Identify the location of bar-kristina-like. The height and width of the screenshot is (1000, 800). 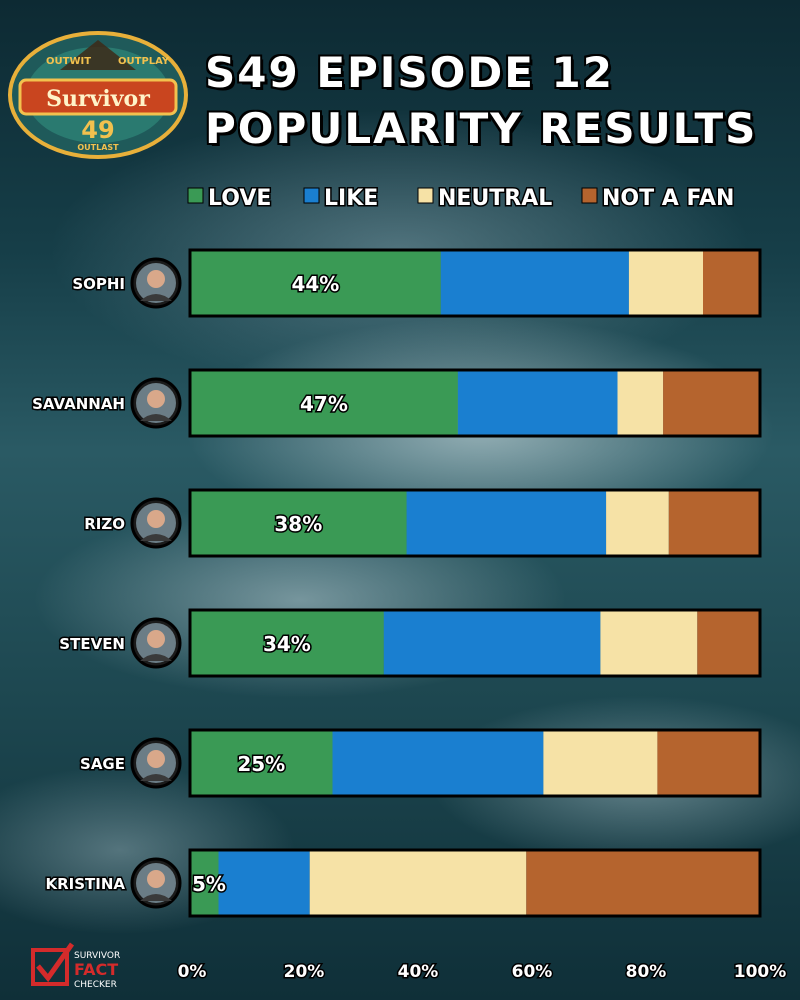
(264, 883).